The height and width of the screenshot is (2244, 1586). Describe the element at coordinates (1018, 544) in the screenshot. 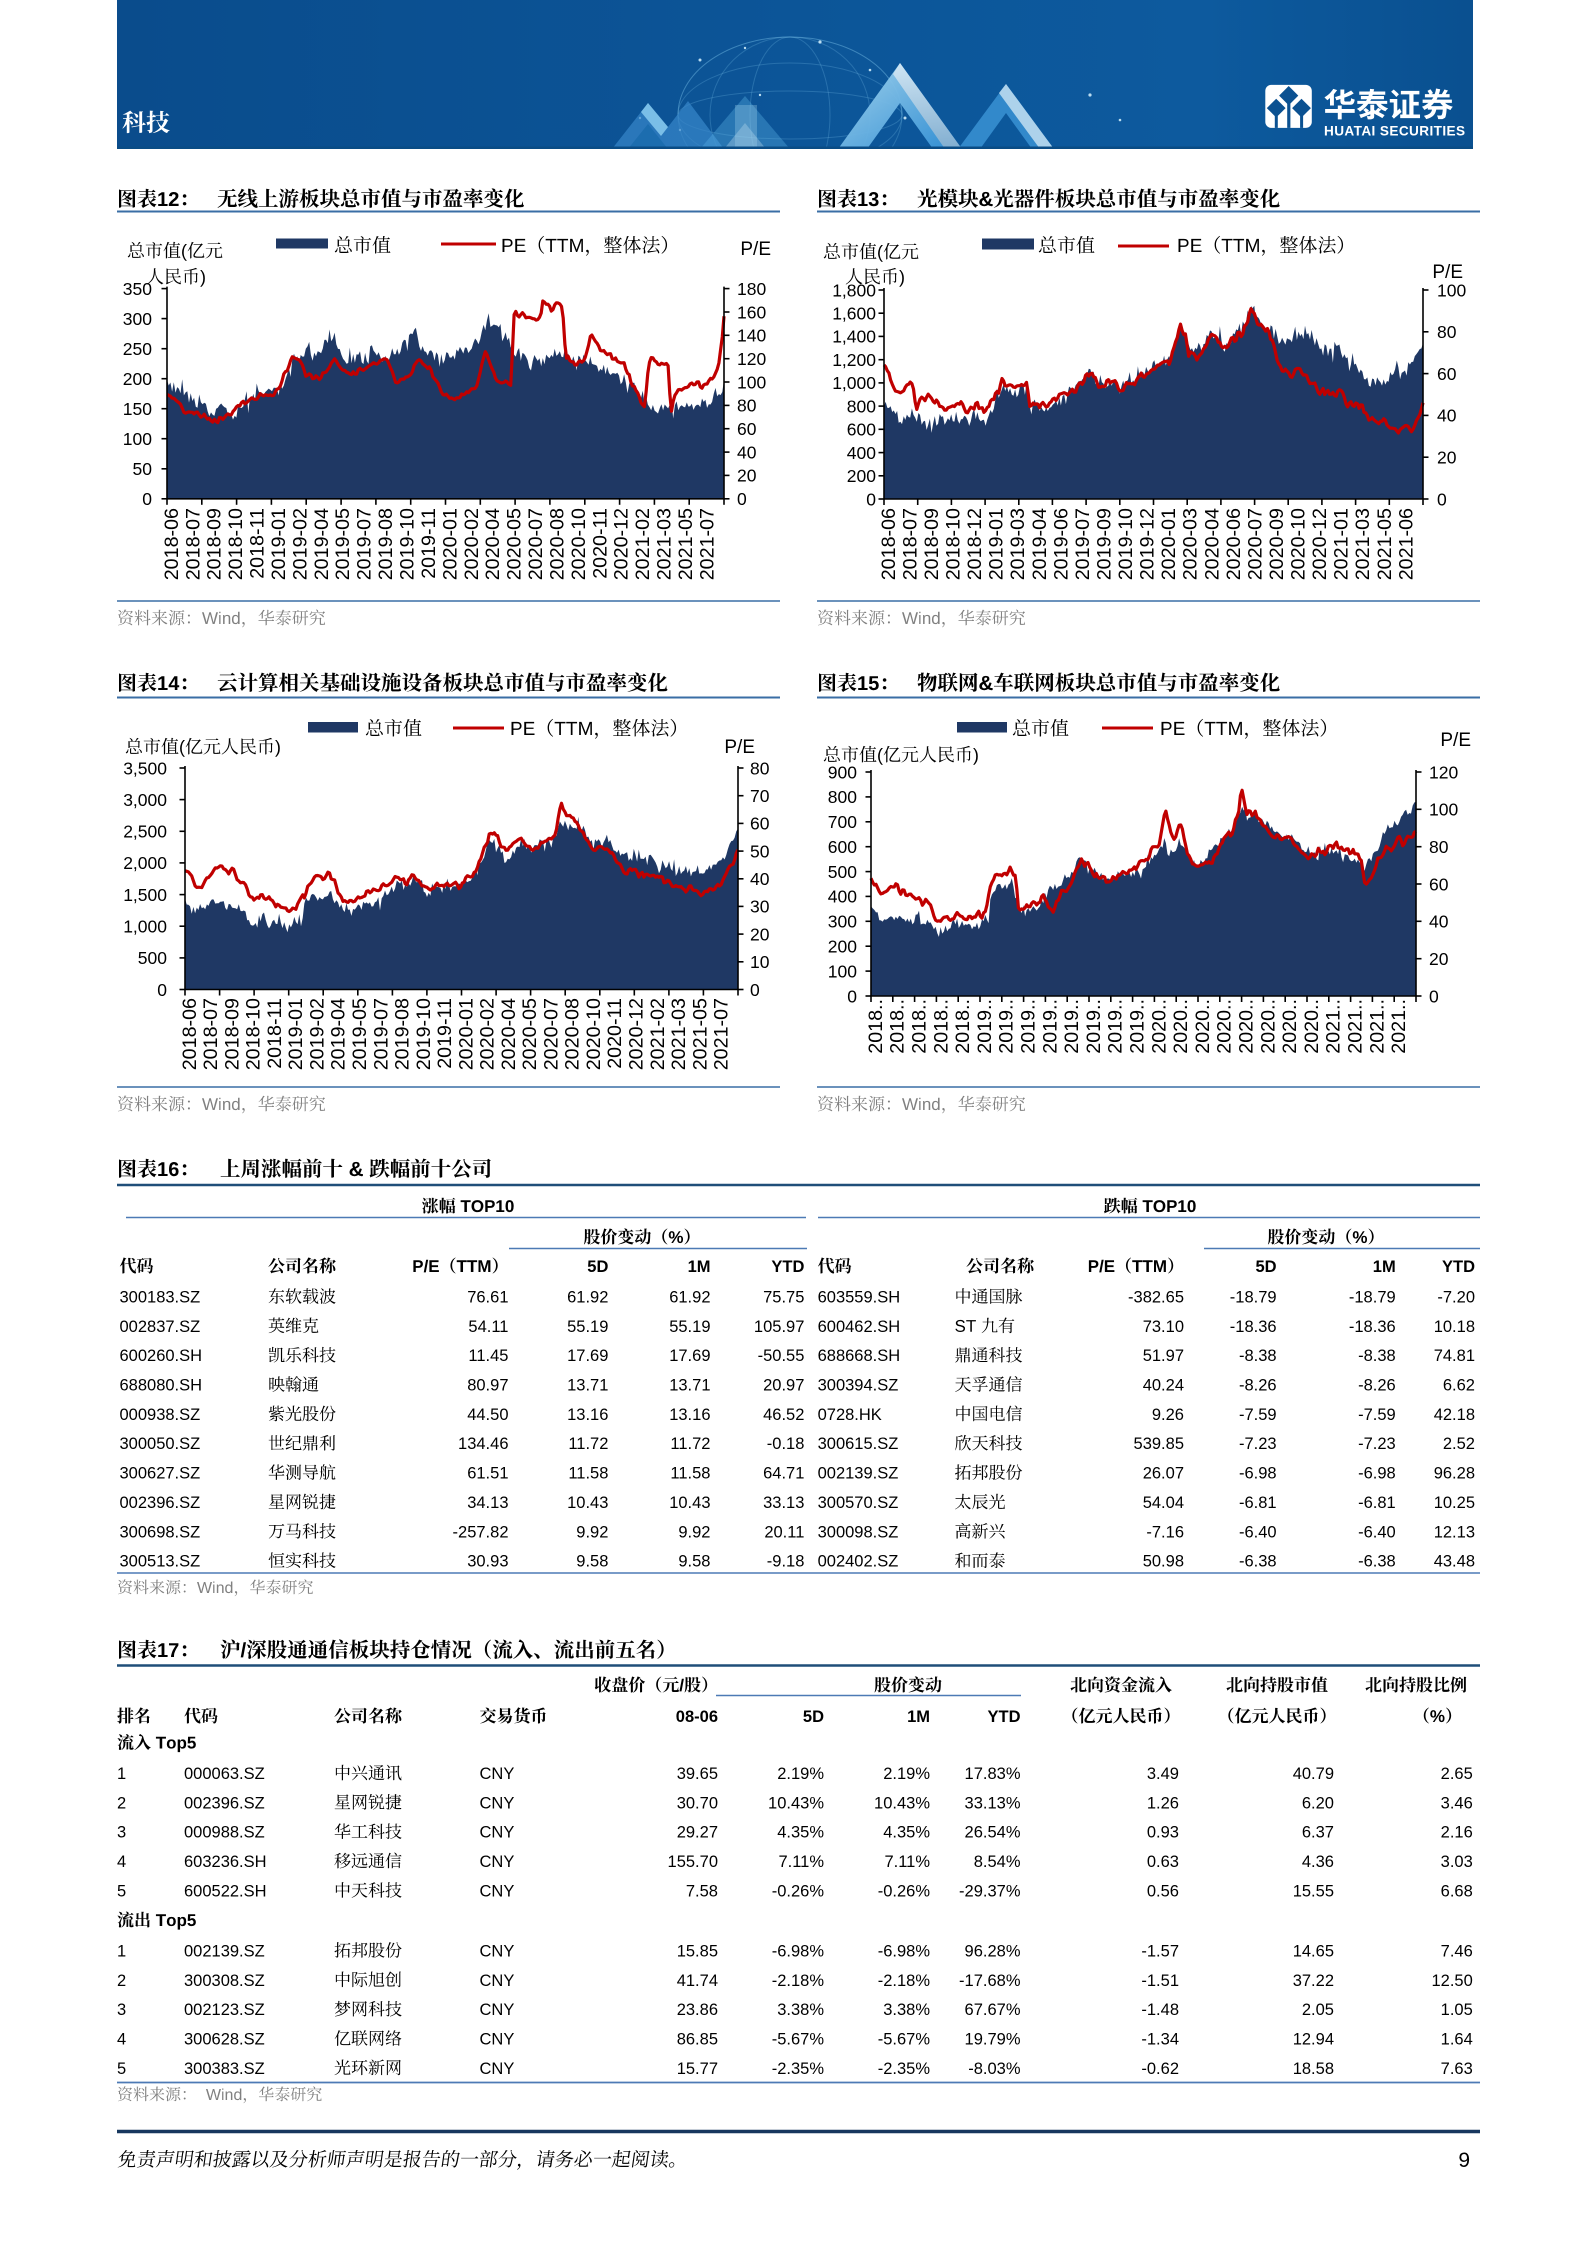

I see `svg-text: 2019-03` at that location.